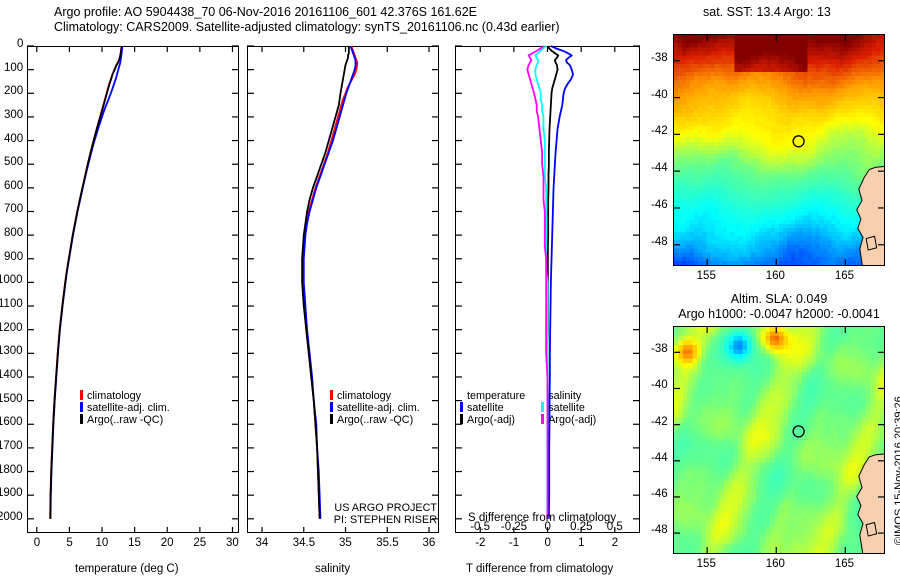 This screenshot has height=580, width=900. Describe the element at coordinates (345, 543) in the screenshot. I see `tick-label: 35` at that location.